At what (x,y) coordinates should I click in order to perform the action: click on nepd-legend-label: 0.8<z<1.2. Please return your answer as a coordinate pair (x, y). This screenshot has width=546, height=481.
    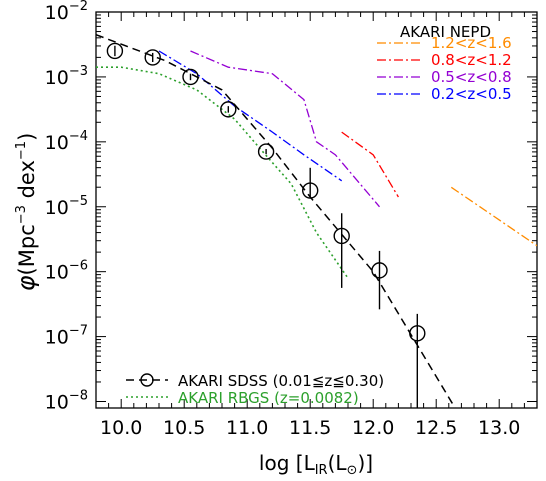
    Looking at the image, I should click on (471, 60).